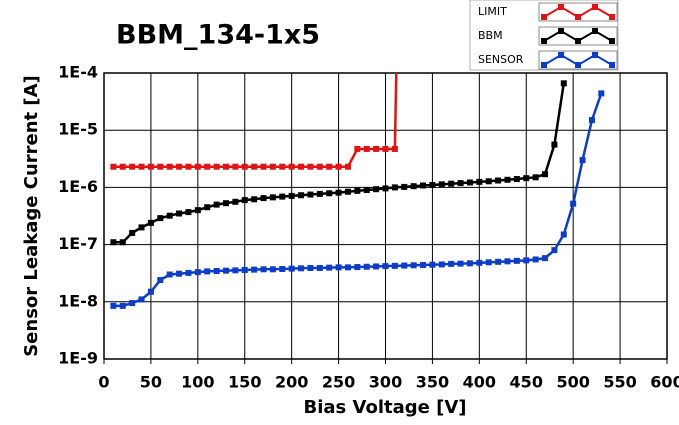  Describe the element at coordinates (244, 382) in the screenshot. I see `x-tick-label: 150` at that location.